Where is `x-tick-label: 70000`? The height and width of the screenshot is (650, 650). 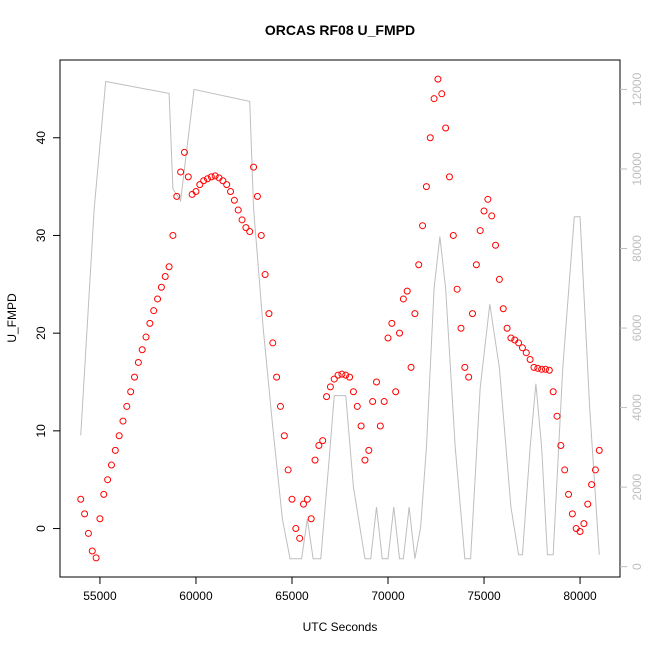 x-tick-label: 70000 is located at coordinates (388, 596).